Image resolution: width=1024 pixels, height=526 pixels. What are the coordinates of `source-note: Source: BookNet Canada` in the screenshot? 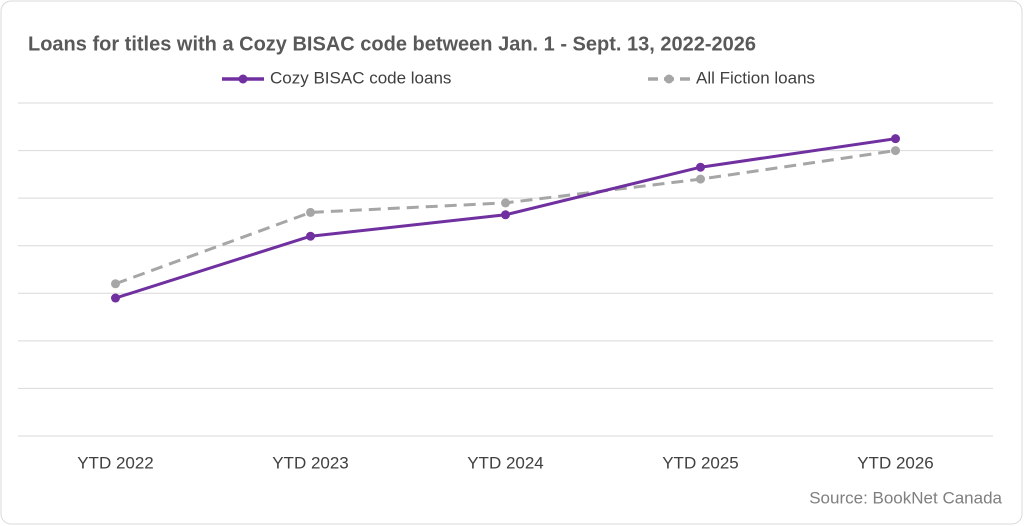 It's located at (905, 497).